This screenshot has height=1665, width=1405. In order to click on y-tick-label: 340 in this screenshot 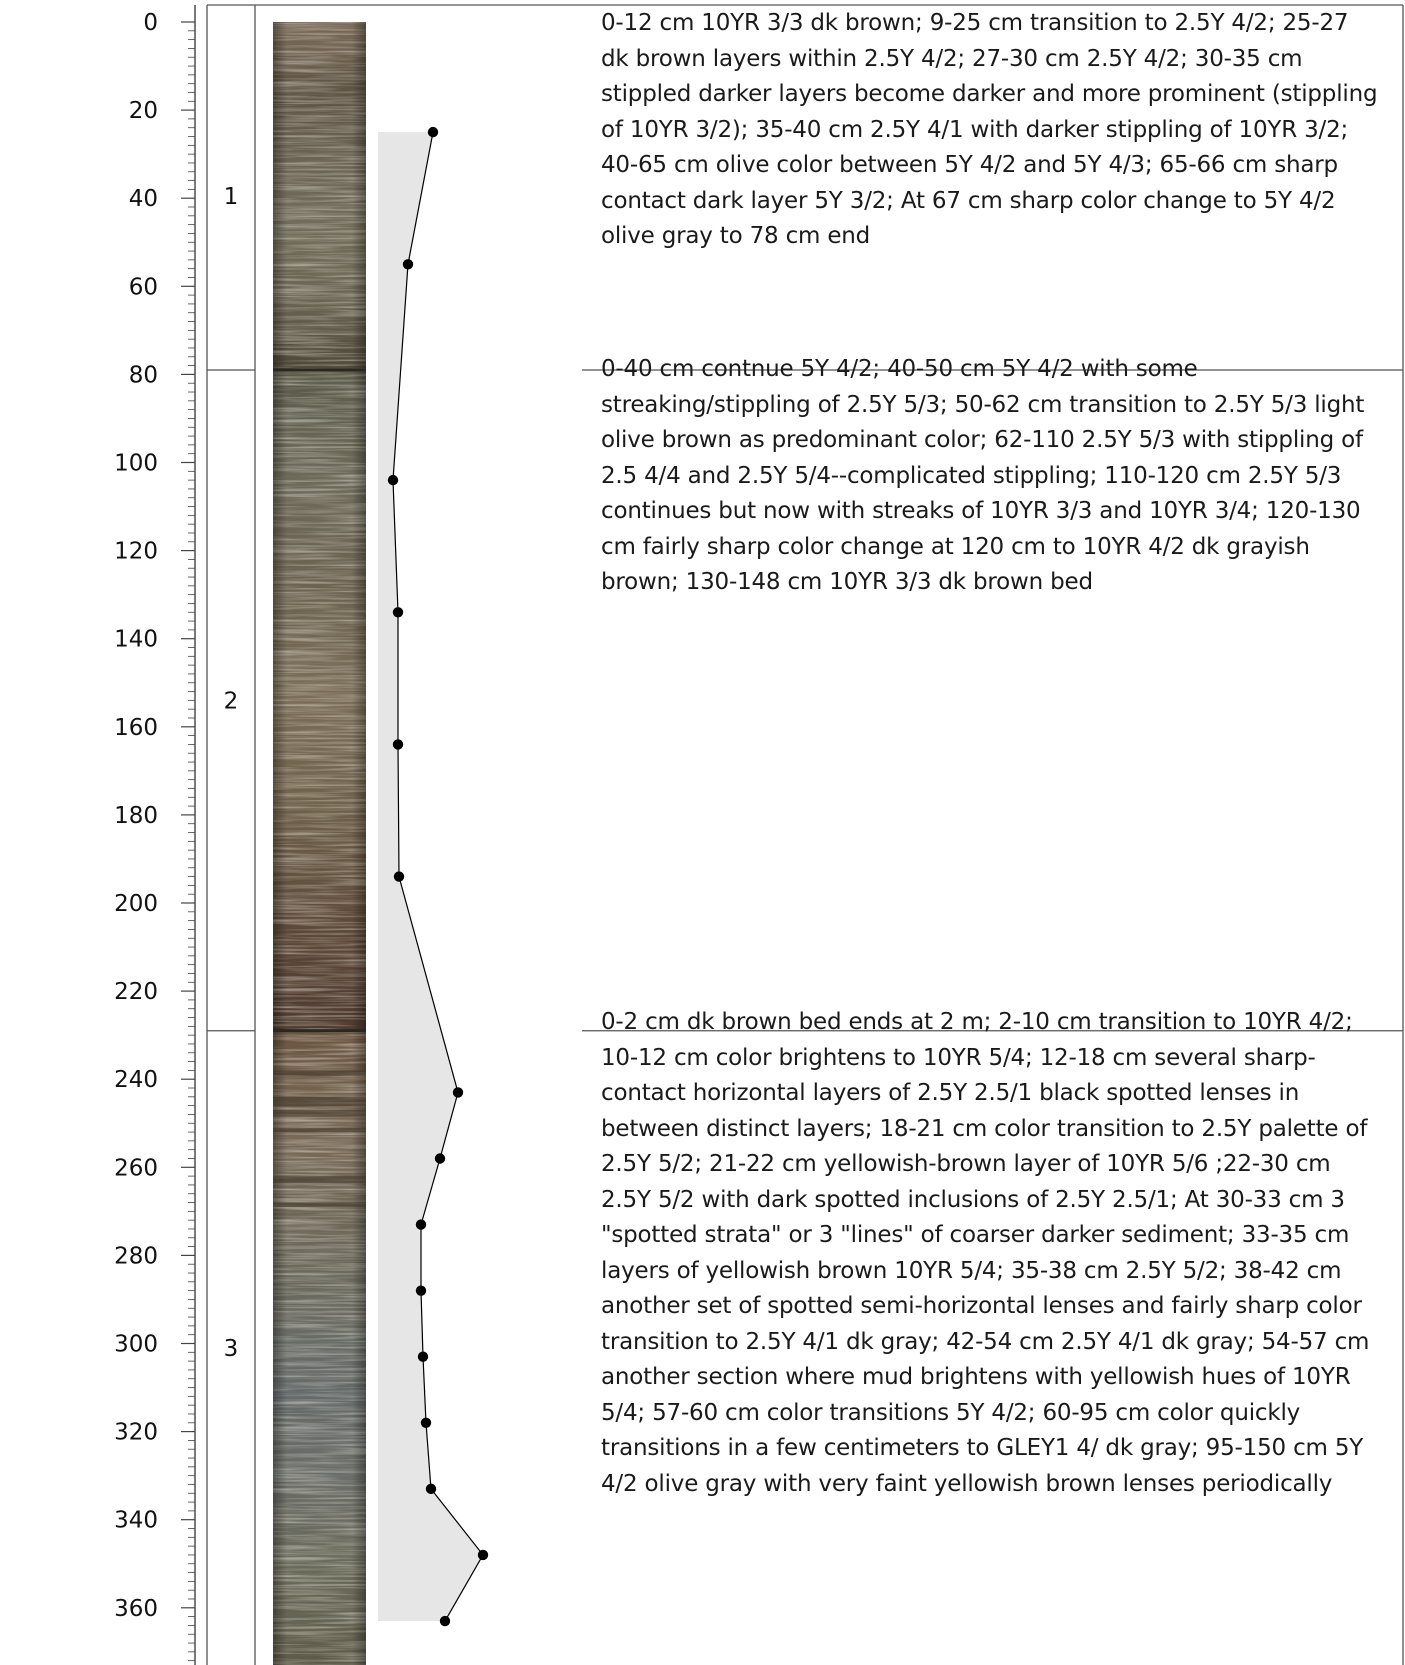, I will do `click(136, 1521)`.